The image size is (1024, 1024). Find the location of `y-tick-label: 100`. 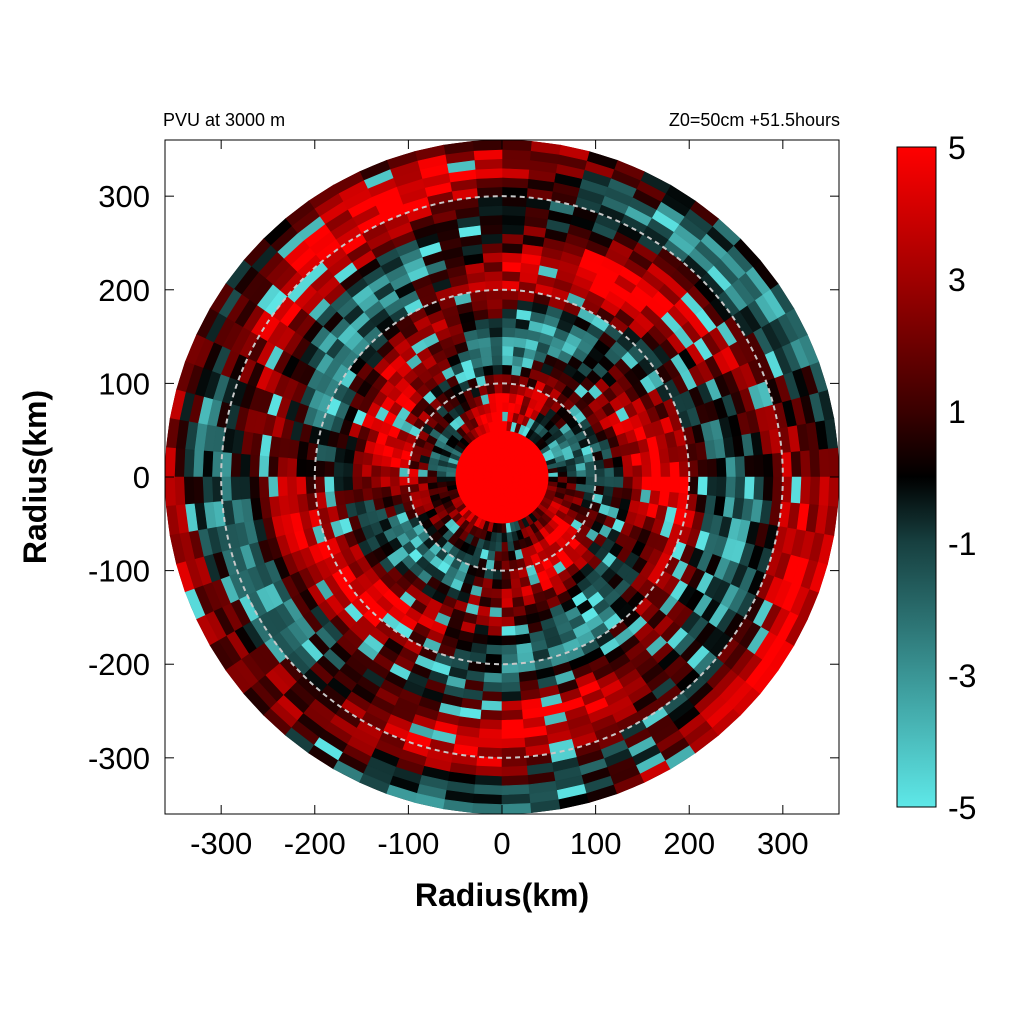

y-tick-label: 100 is located at coordinates (124, 383).